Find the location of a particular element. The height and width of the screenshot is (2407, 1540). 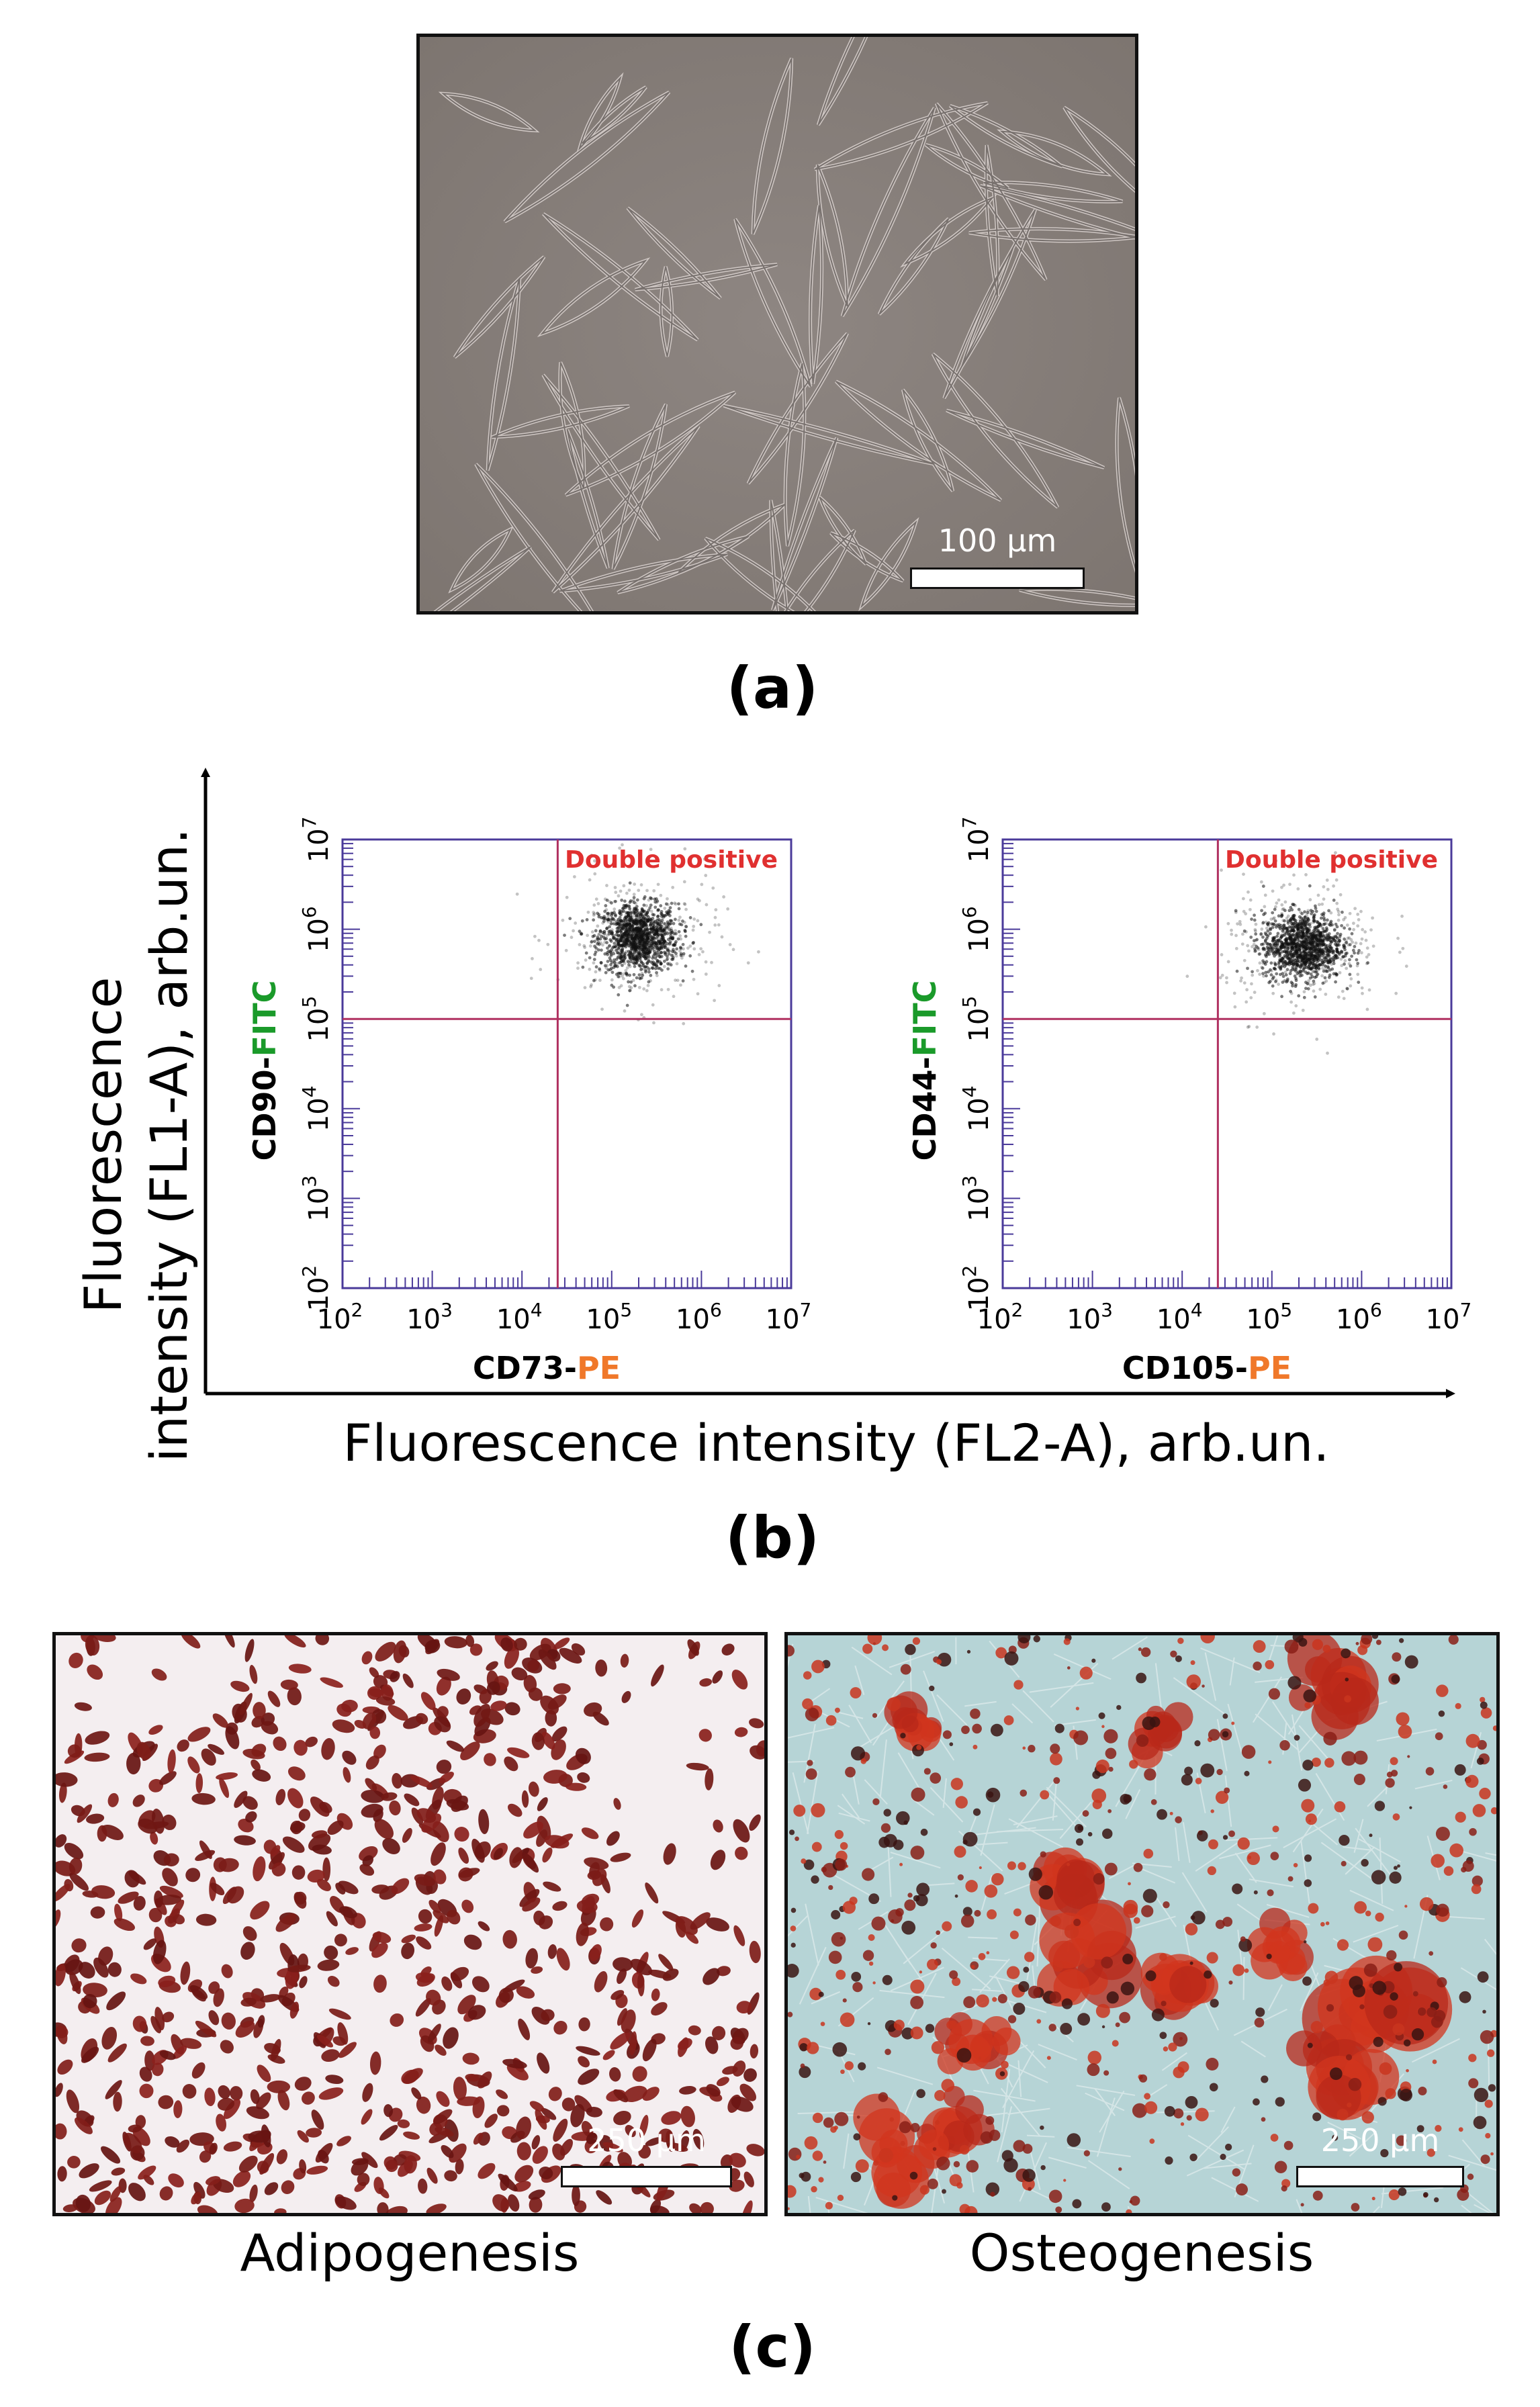

mineral-deposit is located at coordinates (1099, 1931).